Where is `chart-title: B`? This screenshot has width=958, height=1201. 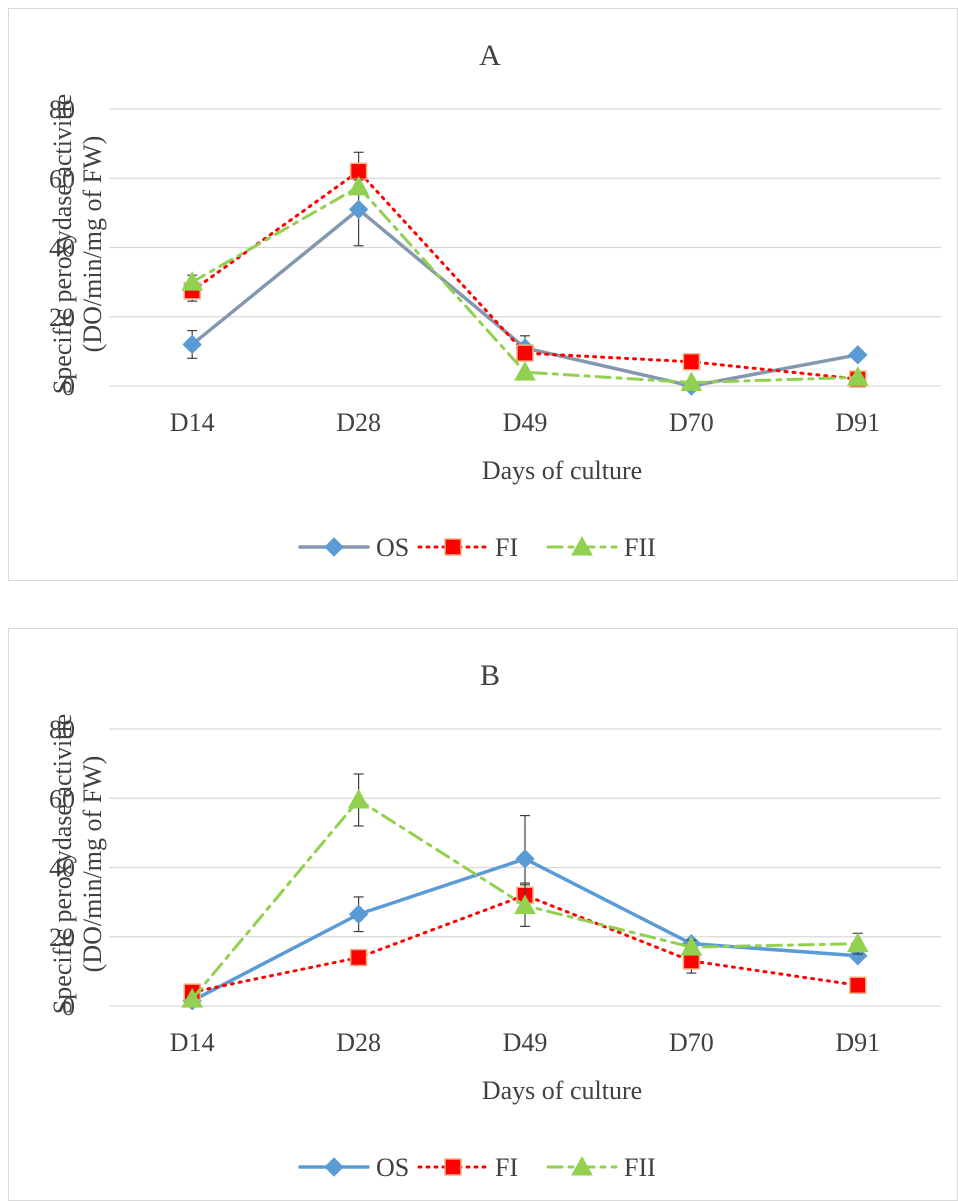 chart-title: B is located at coordinates (490, 675).